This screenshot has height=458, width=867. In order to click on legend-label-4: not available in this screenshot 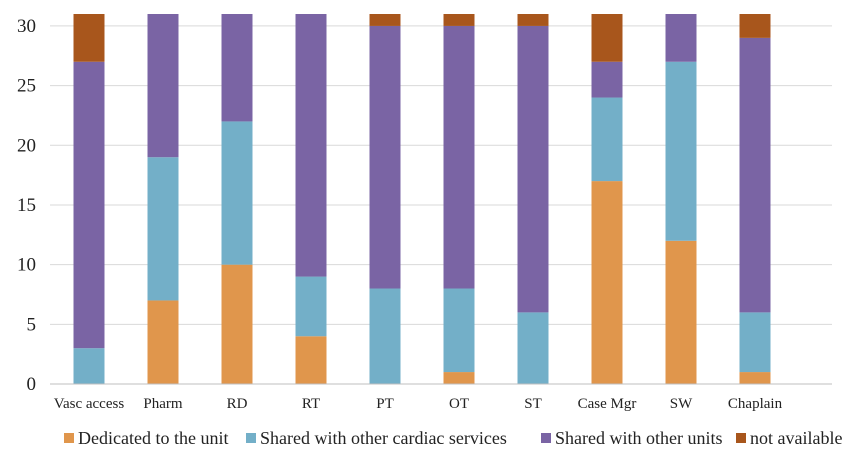, I will do `click(796, 438)`.